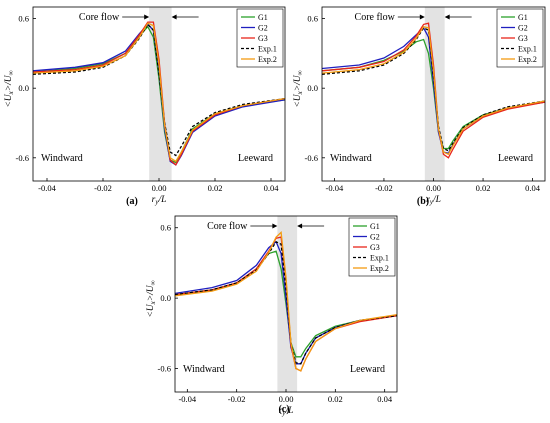  What do you see at coordinates (423, 201) in the screenshot?
I see `subfigure-label: (b)` at bounding box center [423, 201].